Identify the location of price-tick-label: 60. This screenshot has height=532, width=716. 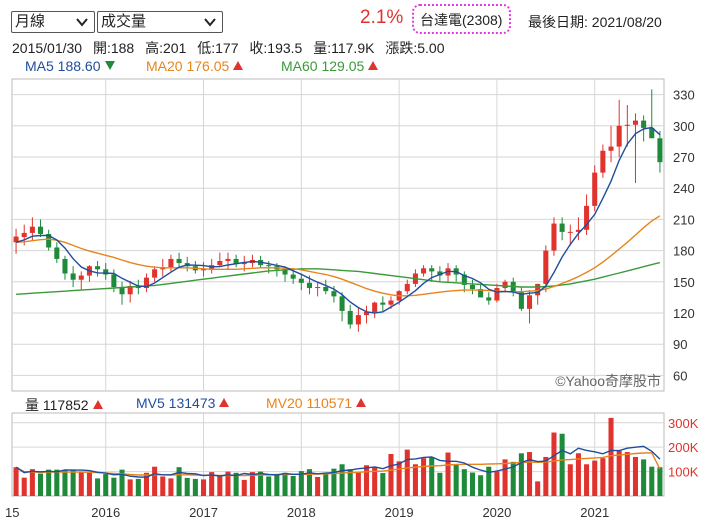
(680, 375).